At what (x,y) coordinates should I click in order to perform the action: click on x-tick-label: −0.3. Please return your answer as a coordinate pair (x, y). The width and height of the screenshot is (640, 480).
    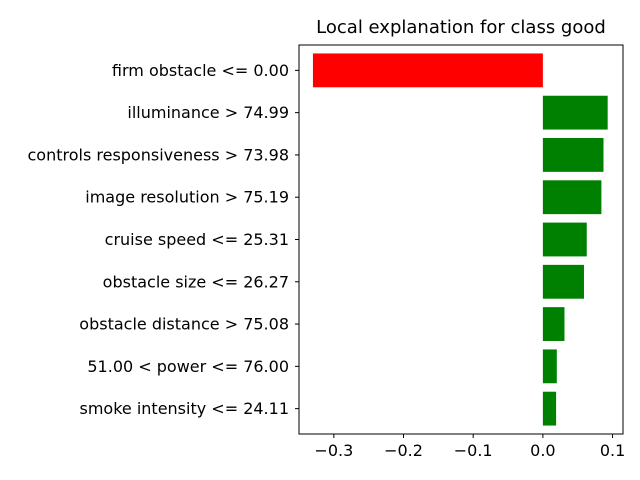
    Looking at the image, I should click on (333, 450).